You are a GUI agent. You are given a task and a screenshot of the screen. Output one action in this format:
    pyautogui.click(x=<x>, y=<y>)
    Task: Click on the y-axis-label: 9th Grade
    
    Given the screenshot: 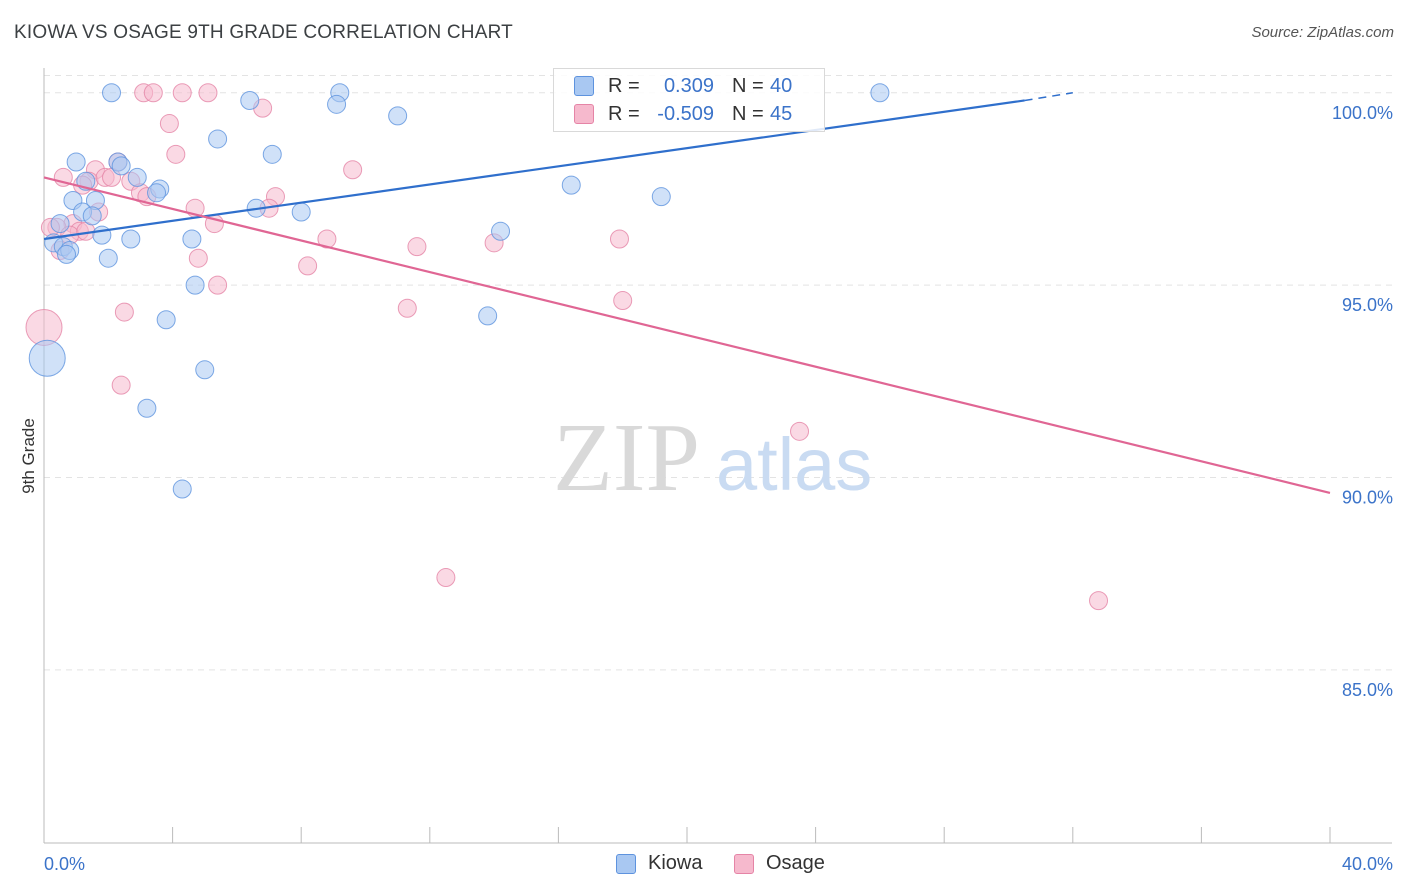 What is the action you would take?
    pyautogui.click(x=28, y=456)
    